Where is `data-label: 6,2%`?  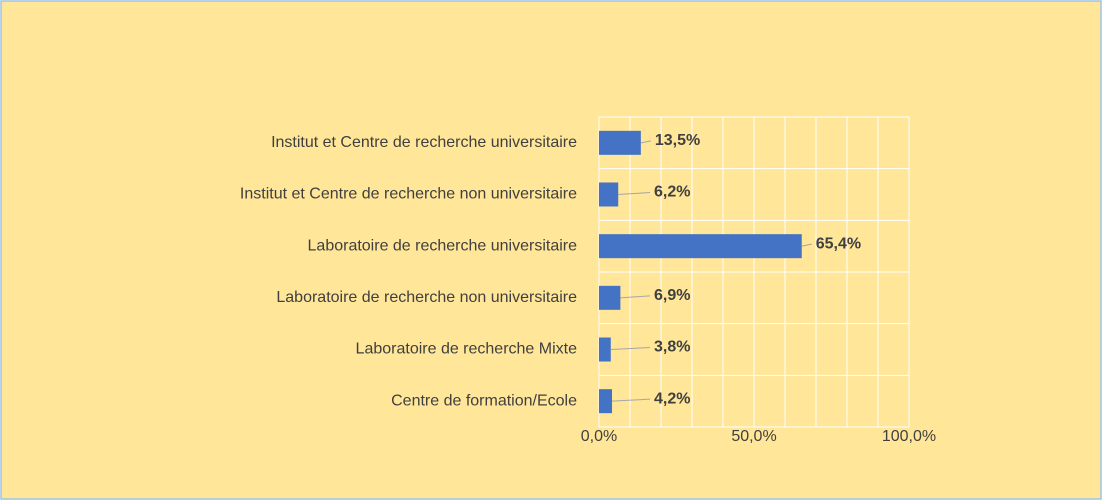 data-label: 6,2% is located at coordinates (672, 192).